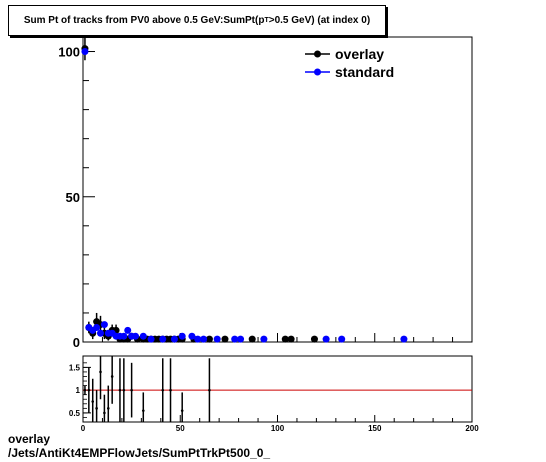 This screenshot has height=462, width=546. Describe the element at coordinates (73, 197) in the screenshot. I see `y-tick-label: 50` at that location.